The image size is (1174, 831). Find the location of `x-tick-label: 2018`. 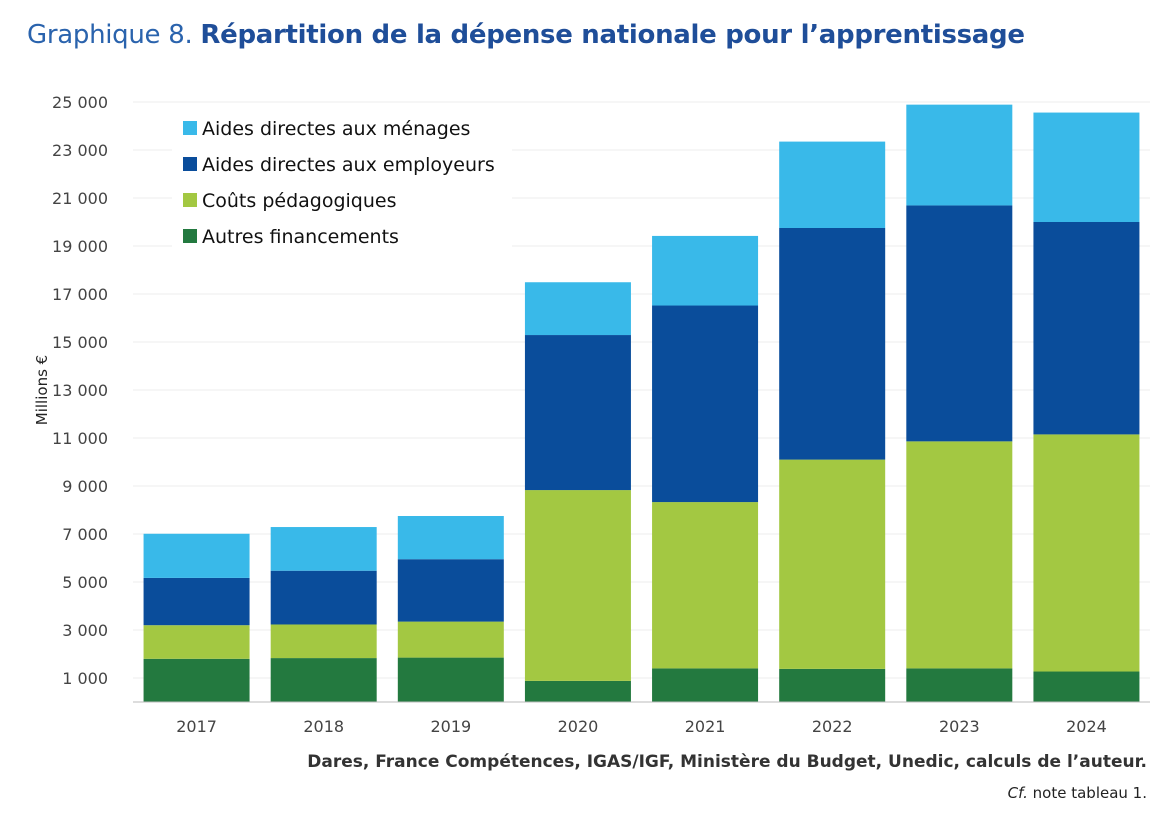

x-tick-label: 2018 is located at coordinates (323, 726).